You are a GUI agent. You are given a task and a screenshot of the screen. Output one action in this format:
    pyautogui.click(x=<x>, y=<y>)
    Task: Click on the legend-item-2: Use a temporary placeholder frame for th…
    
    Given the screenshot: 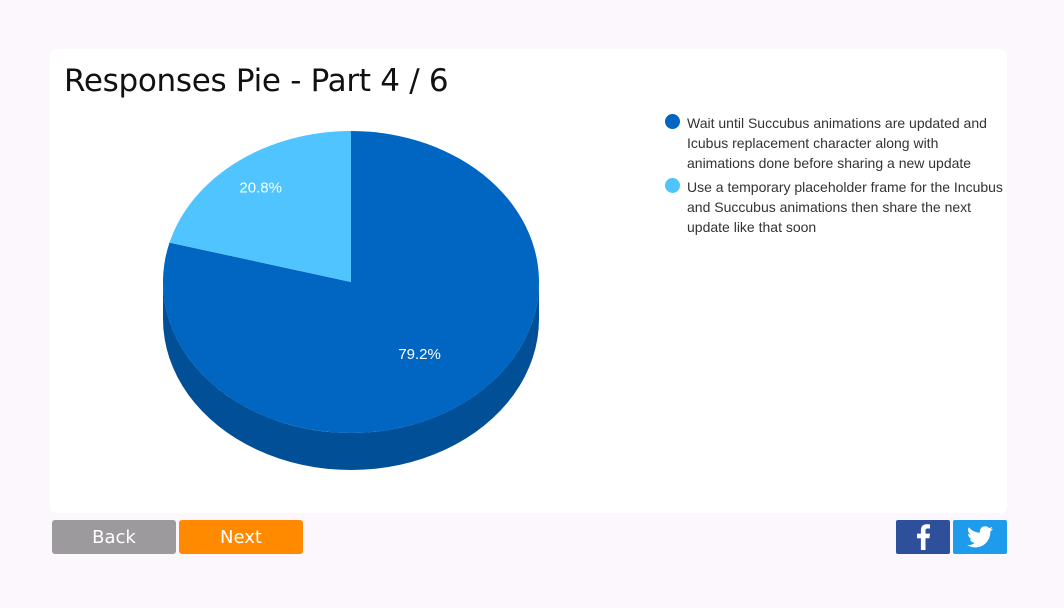 What is the action you would take?
    pyautogui.click(x=835, y=207)
    